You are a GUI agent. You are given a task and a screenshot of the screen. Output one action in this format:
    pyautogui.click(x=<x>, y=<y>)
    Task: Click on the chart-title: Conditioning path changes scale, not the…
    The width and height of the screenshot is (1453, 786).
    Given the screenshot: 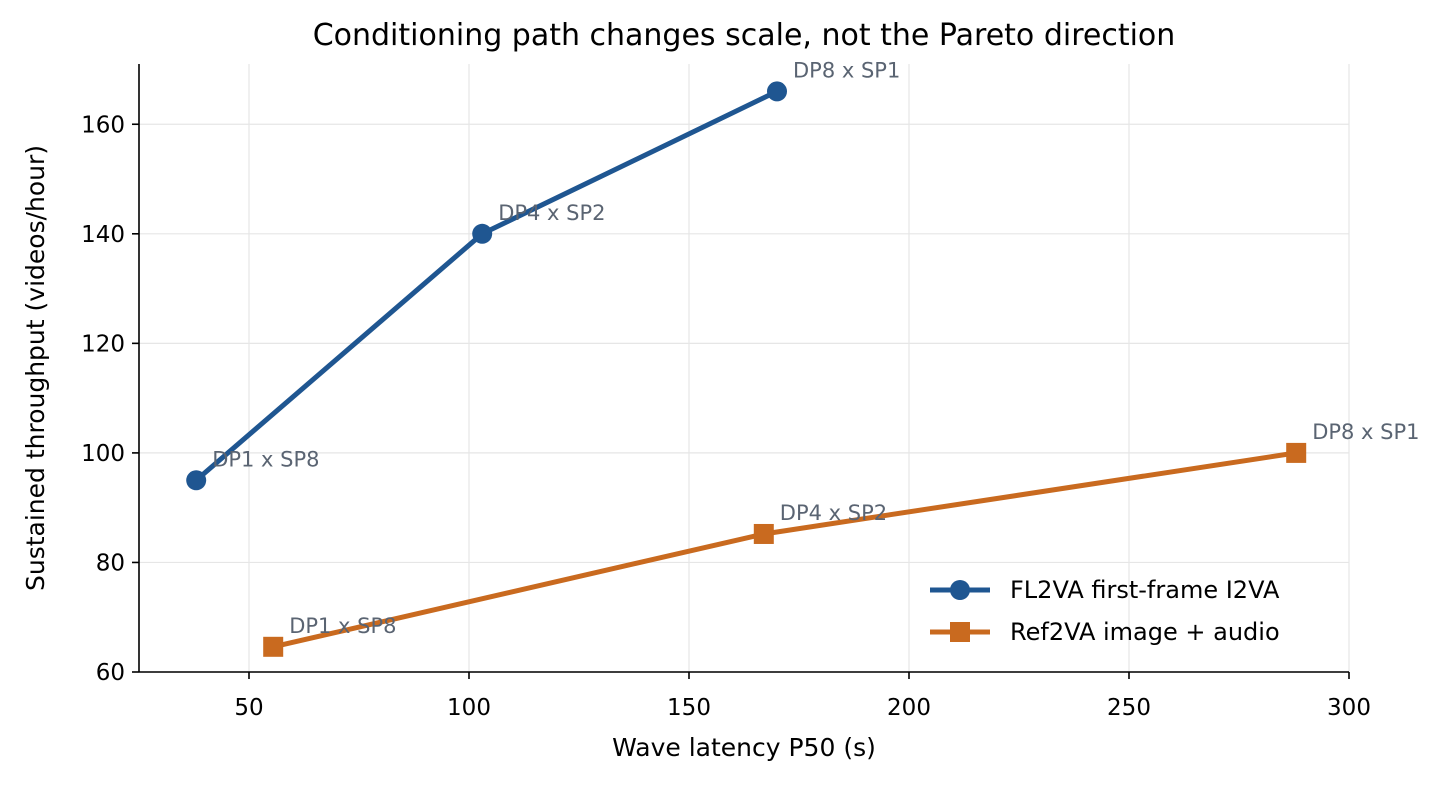 What is the action you would take?
    pyautogui.click(x=744, y=35)
    